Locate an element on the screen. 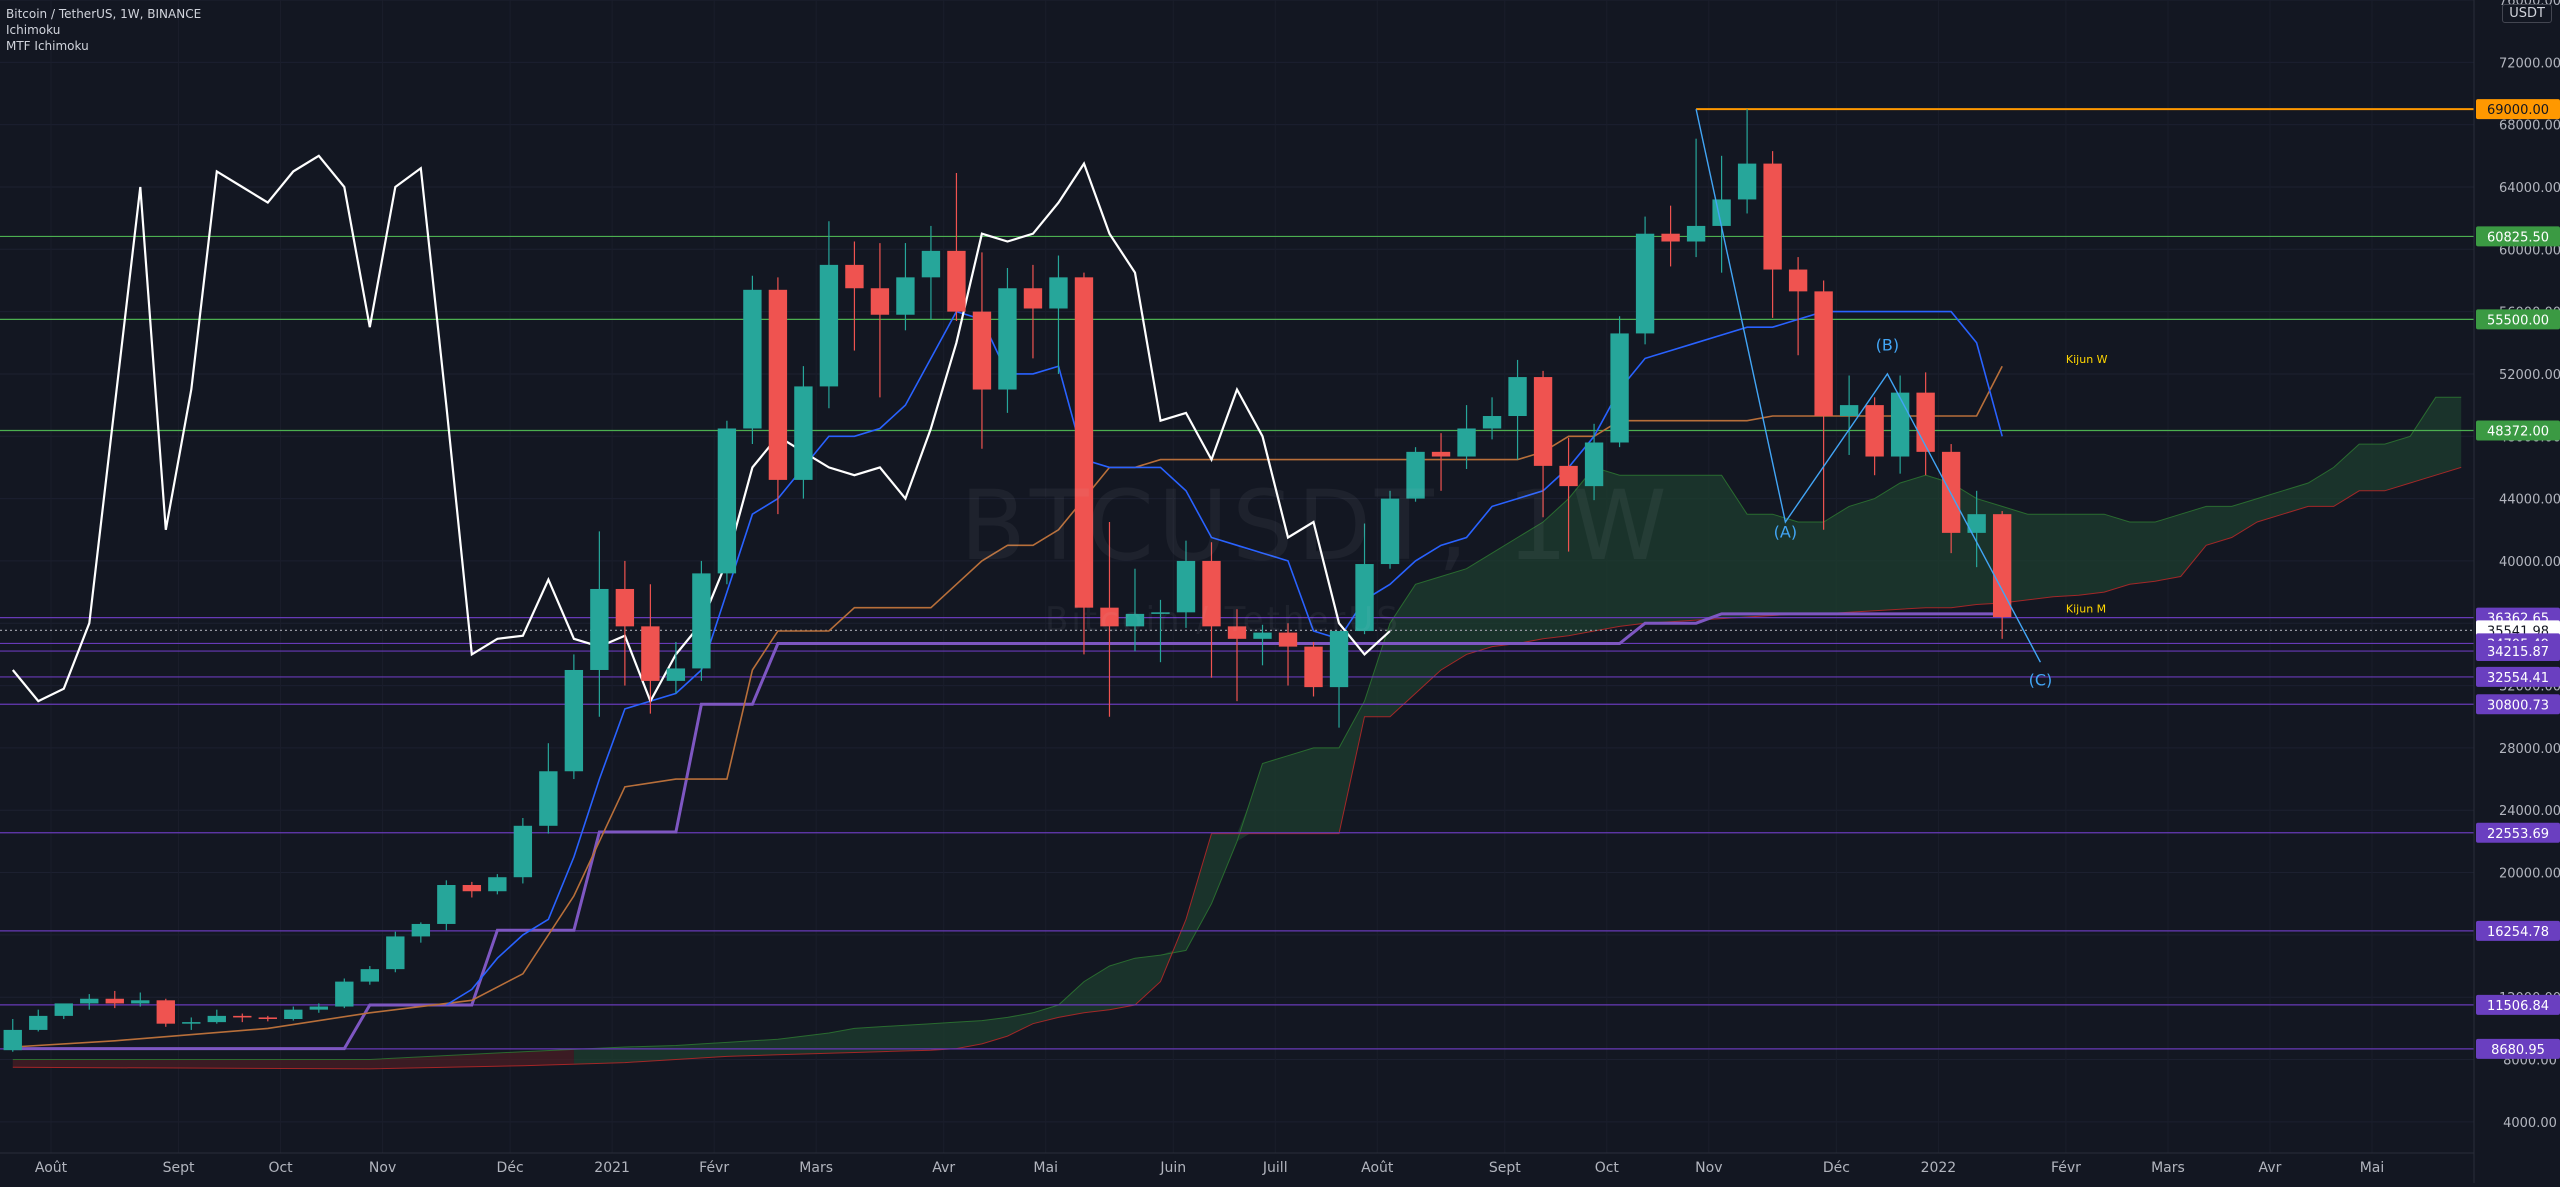 The height and width of the screenshot is (1187, 2560). indicator-mtf-ichimoku: MTF Ichimoku is located at coordinates (47, 46).